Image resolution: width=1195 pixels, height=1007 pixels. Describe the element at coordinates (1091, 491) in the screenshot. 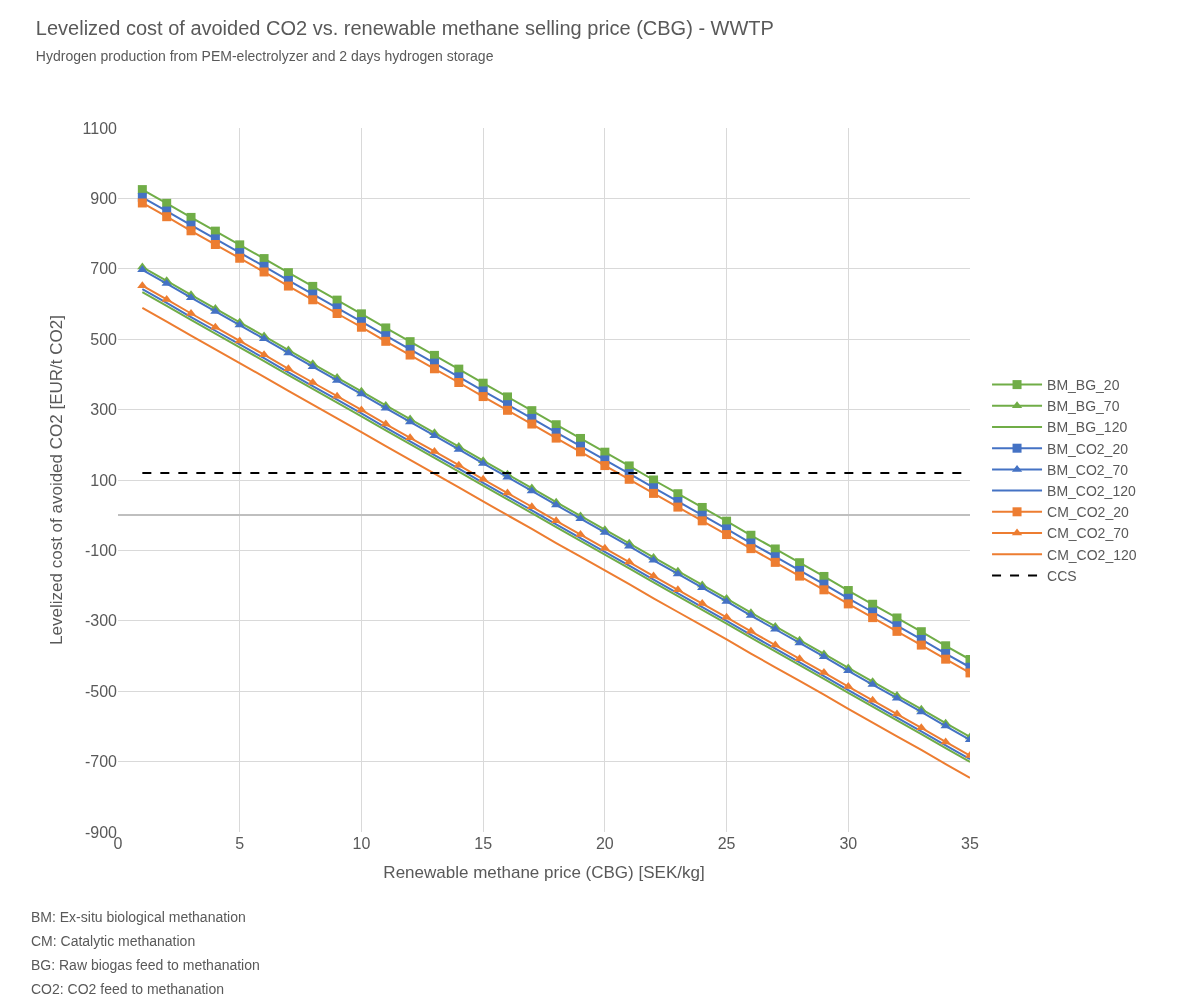

I see `legend-label: BM_CO2_120` at that location.